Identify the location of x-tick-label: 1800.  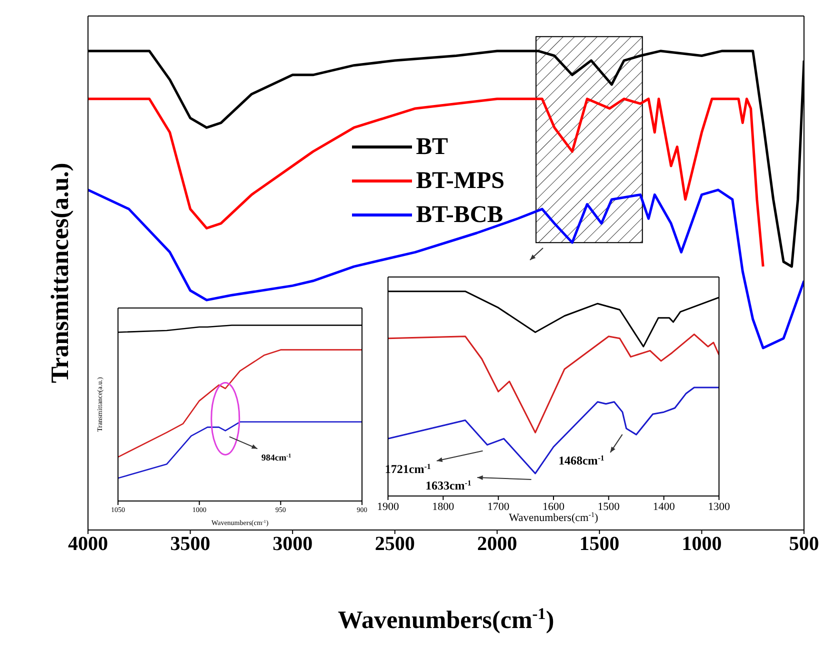
(443, 506).